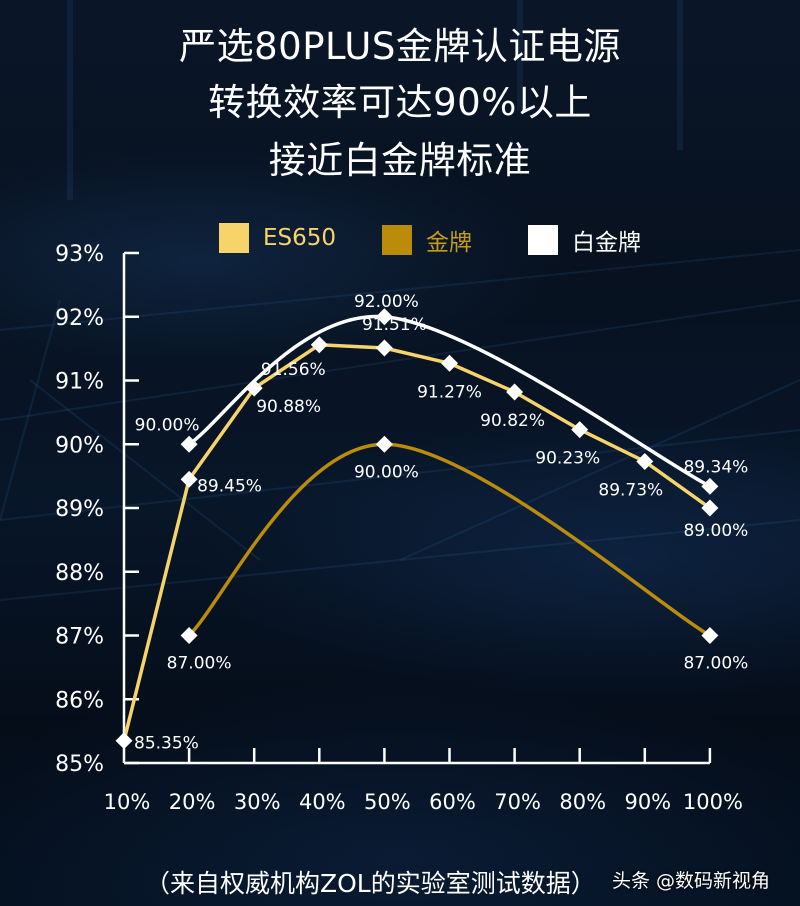 This screenshot has width=800, height=906. What do you see at coordinates (582, 802) in the screenshot?
I see `x-tick-label: 80%` at bounding box center [582, 802].